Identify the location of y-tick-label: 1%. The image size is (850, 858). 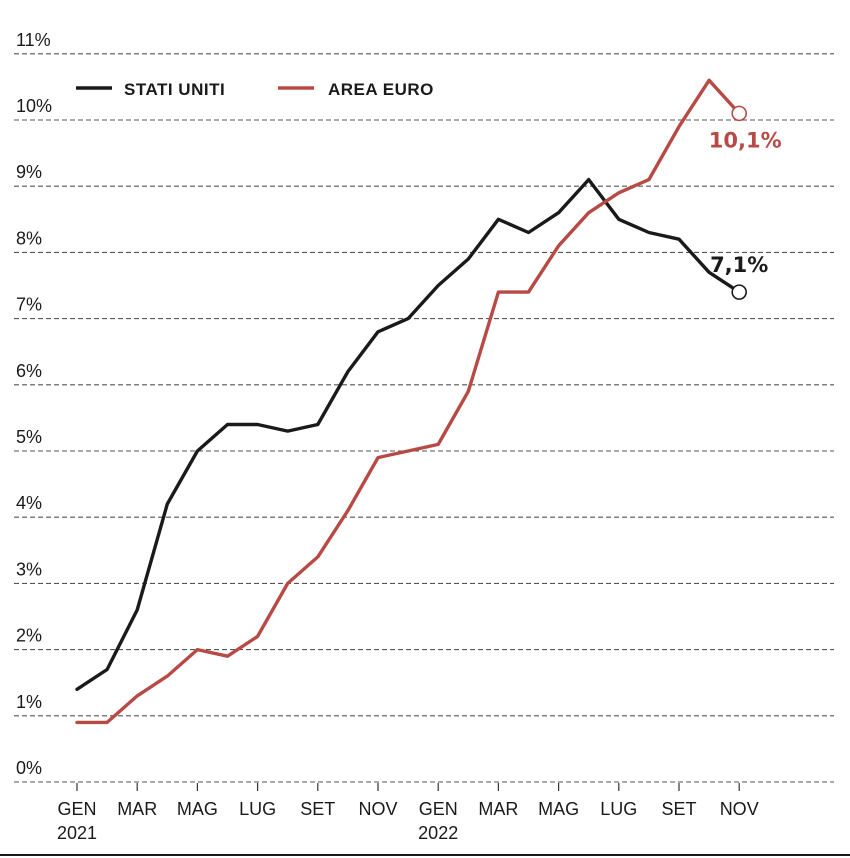
(29, 702).